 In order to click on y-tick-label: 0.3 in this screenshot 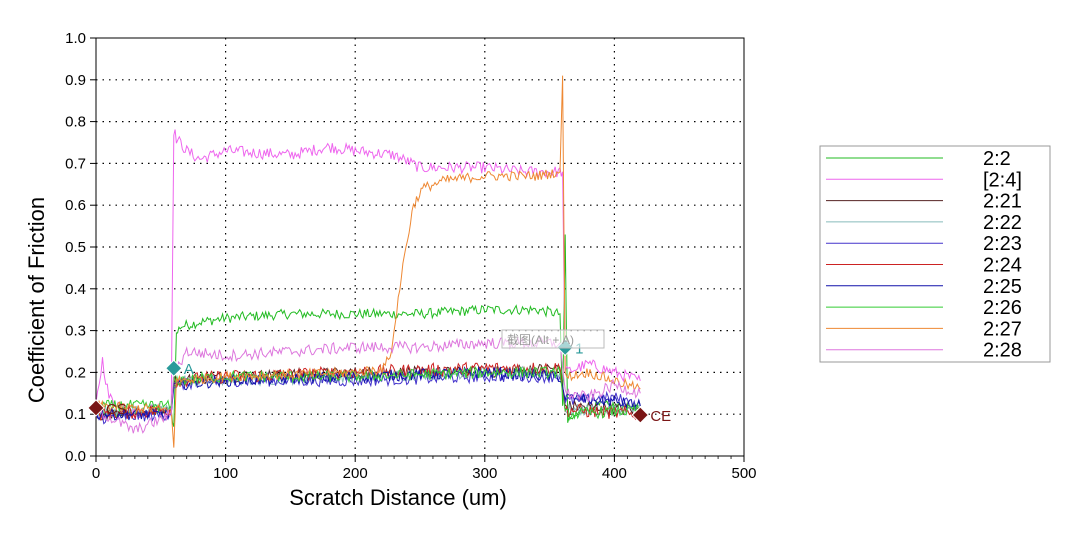, I will do `click(75, 331)`.